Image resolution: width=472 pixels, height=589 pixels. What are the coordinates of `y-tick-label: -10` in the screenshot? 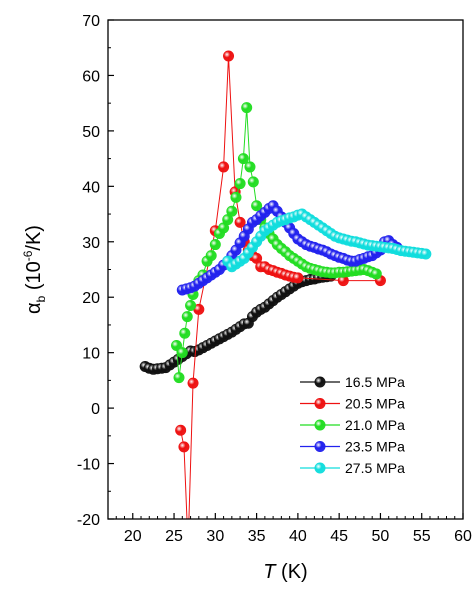 It's located at (88, 465).